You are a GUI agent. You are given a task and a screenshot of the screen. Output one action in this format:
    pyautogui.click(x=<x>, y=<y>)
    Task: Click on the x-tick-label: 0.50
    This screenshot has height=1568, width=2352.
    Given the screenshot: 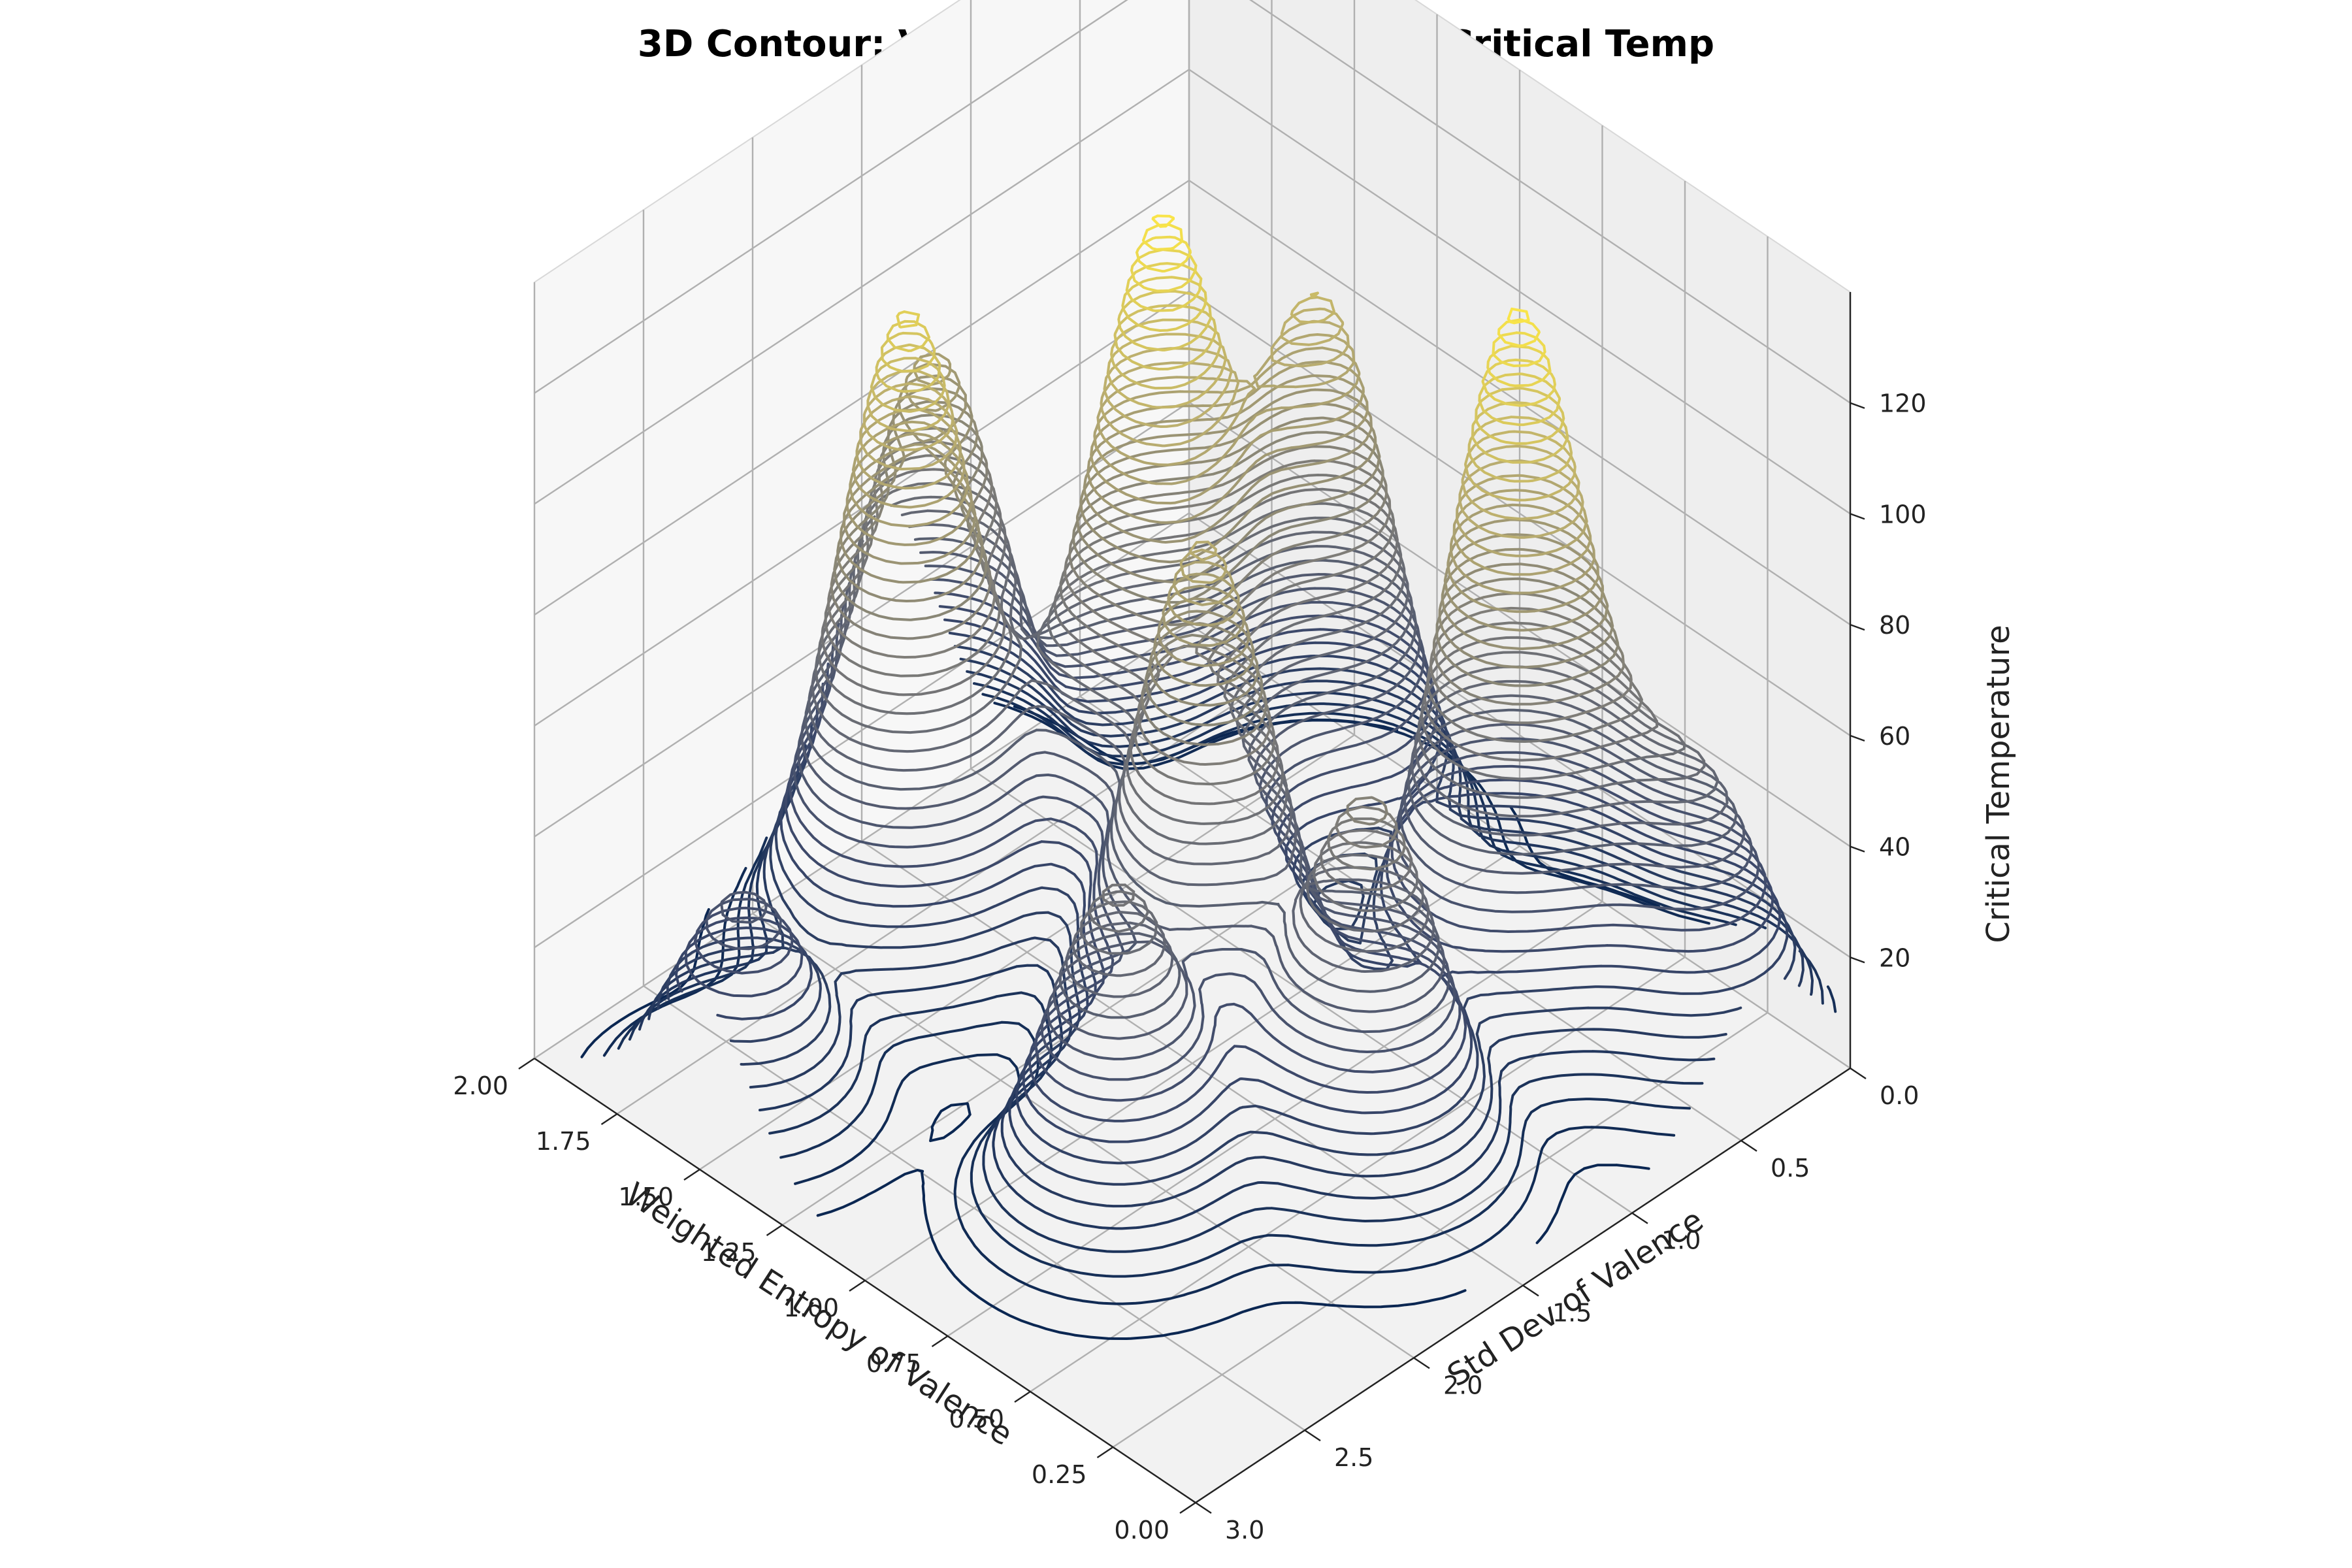 What is the action you would take?
    pyautogui.click(x=976, y=1419)
    